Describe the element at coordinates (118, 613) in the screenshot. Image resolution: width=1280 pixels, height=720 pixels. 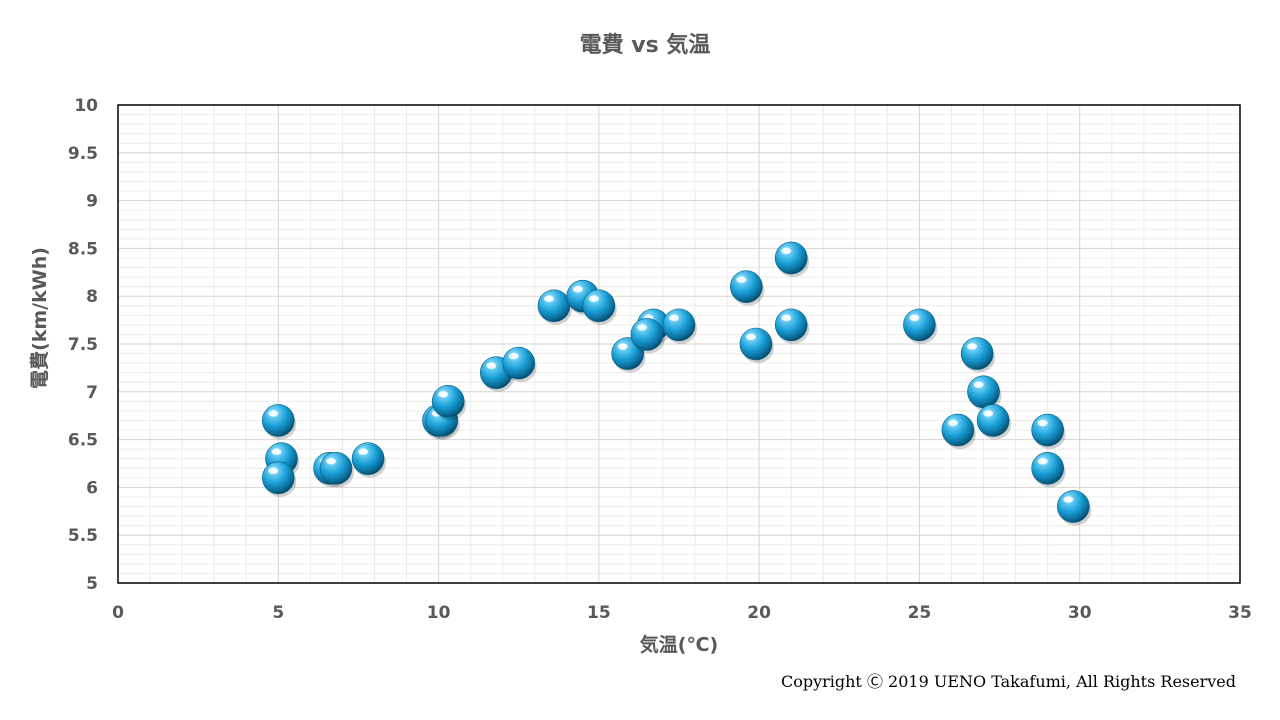
I see `x-tick-label: 0` at that location.